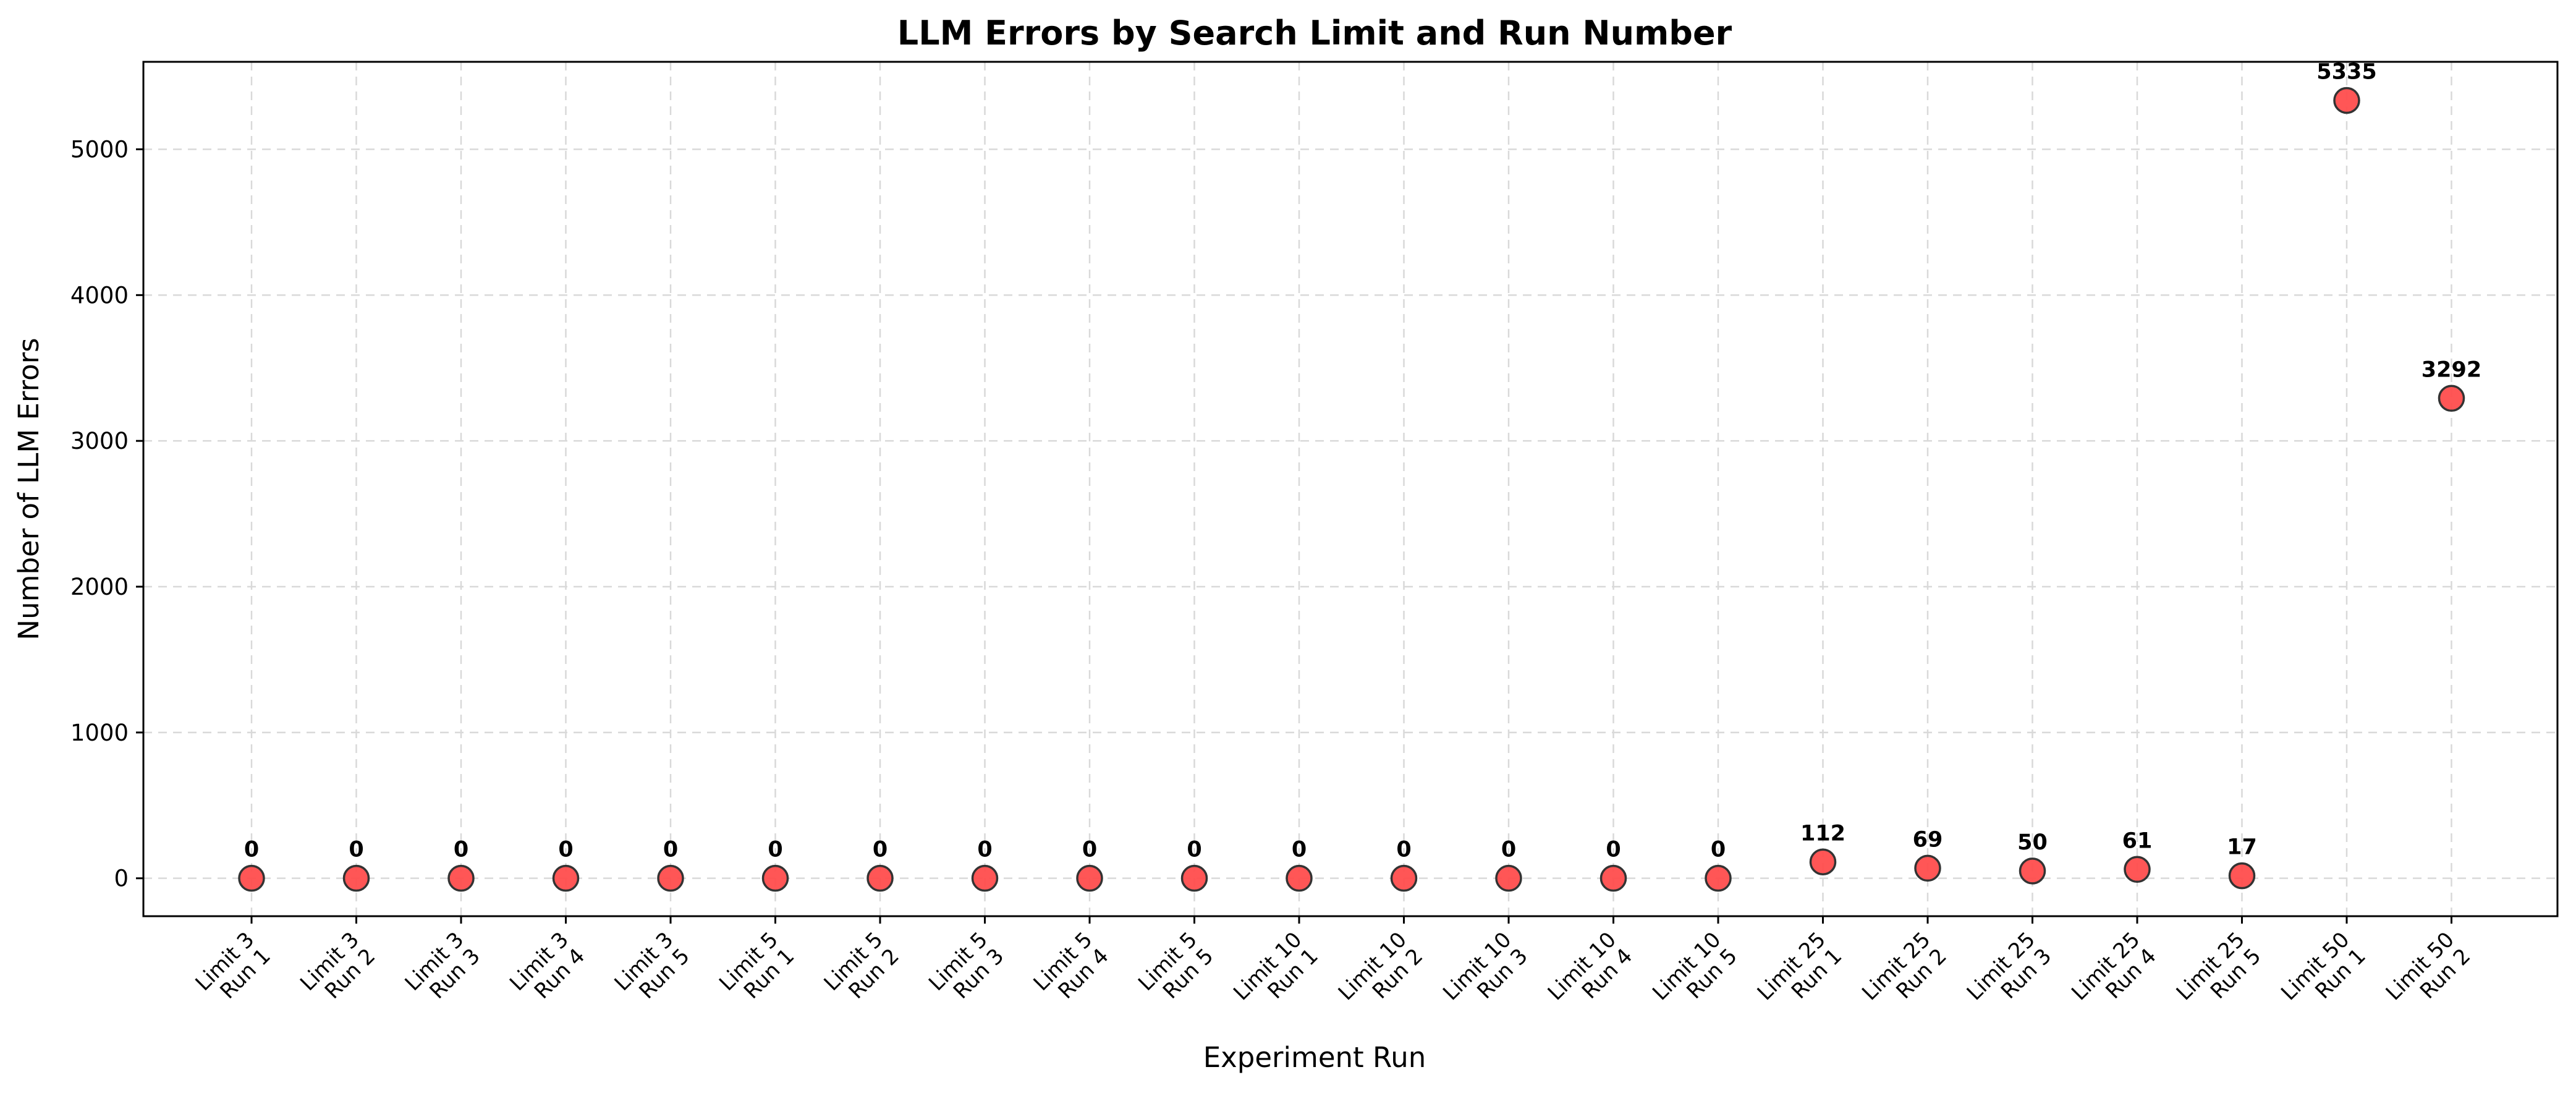 The height and width of the screenshot is (1093, 2576). I want to click on data-label: 3292, so click(2451, 369).